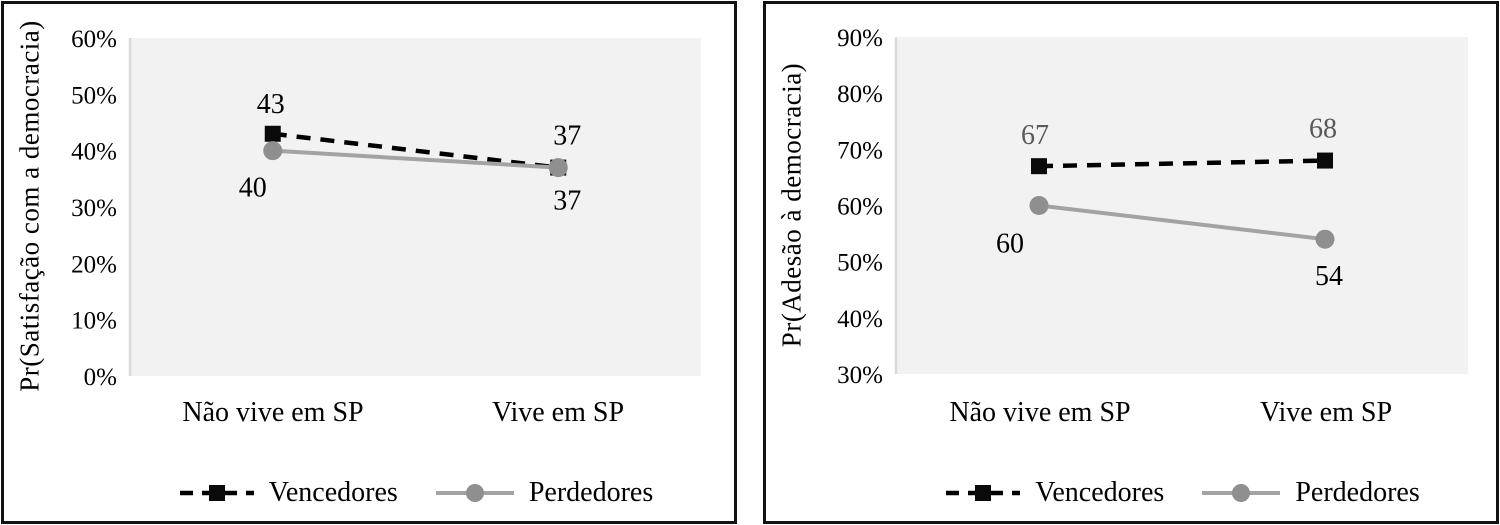 This screenshot has width=1500, height=525. What do you see at coordinates (1329, 276) in the screenshot?
I see `data-label: 54` at bounding box center [1329, 276].